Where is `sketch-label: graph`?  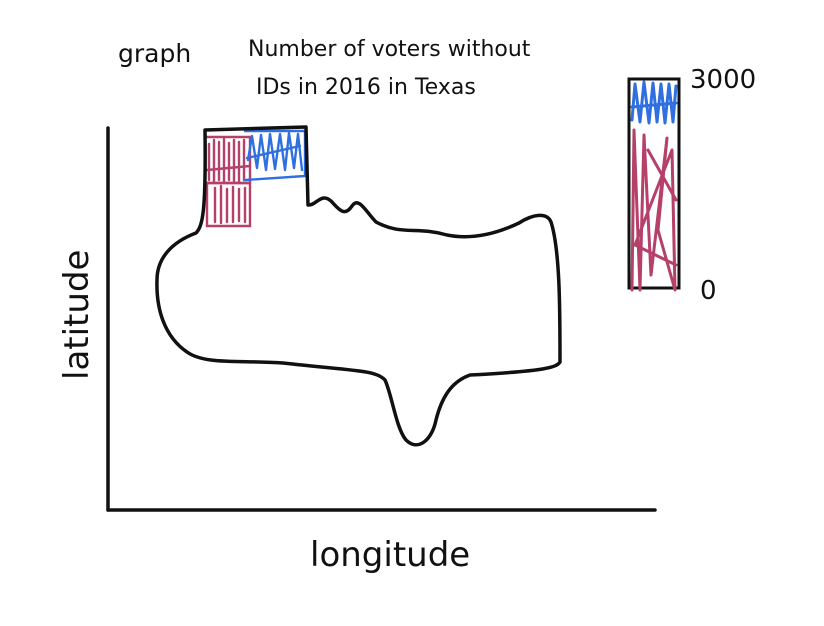
sketch-label: graph is located at coordinates (154, 53).